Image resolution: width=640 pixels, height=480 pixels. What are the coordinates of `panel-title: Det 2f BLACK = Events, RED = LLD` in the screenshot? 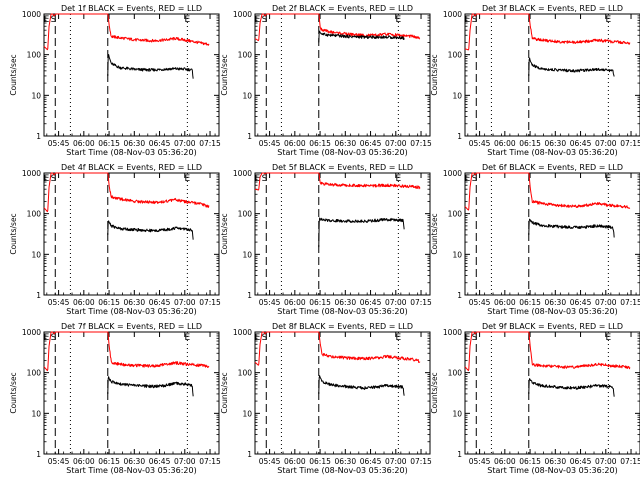 It's located at (342, 8).